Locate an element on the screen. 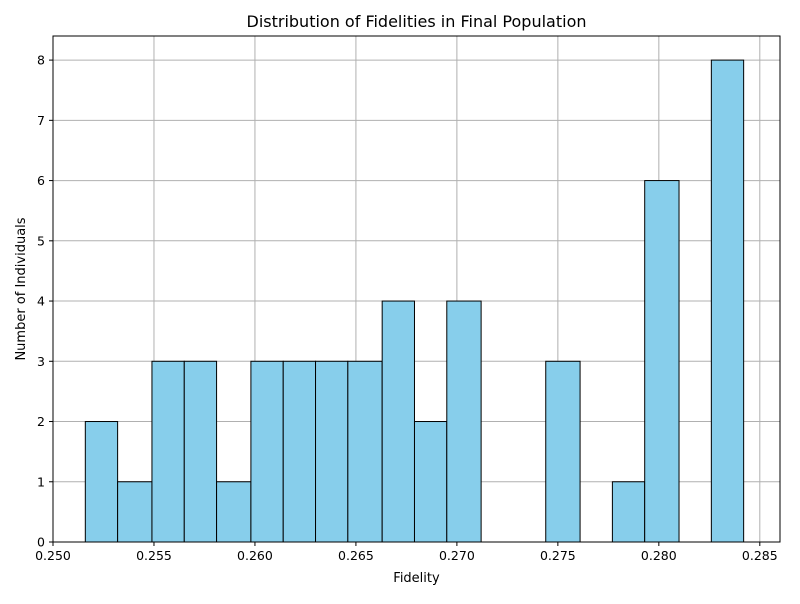 The image size is (800, 604). y-tick-label-6: 6 is located at coordinates (41, 180).